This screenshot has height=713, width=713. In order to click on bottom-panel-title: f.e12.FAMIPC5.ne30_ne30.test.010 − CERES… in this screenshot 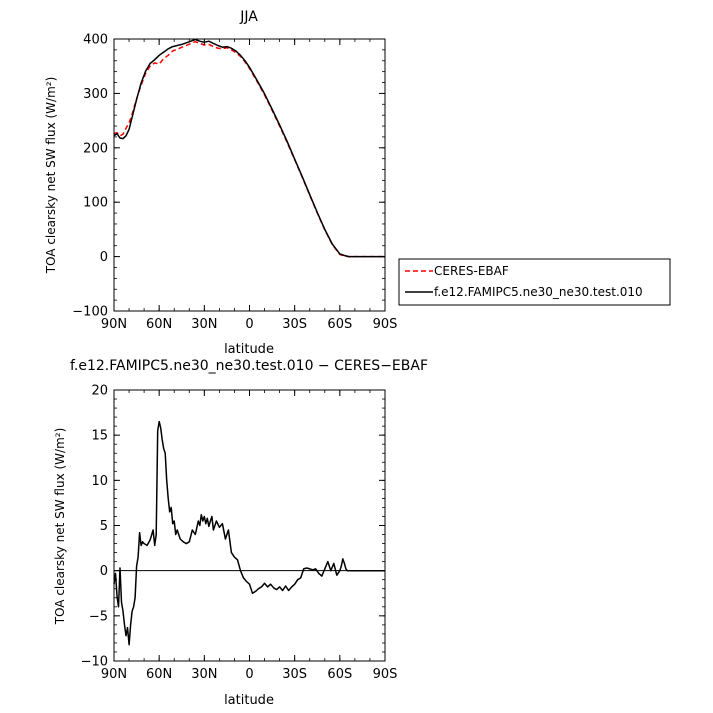, I will do `click(249, 366)`.